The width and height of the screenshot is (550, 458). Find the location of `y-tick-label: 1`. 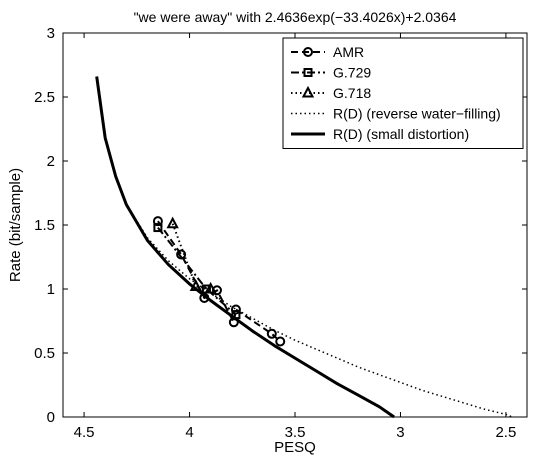

y-tick-label: 1 is located at coordinates (51, 289).